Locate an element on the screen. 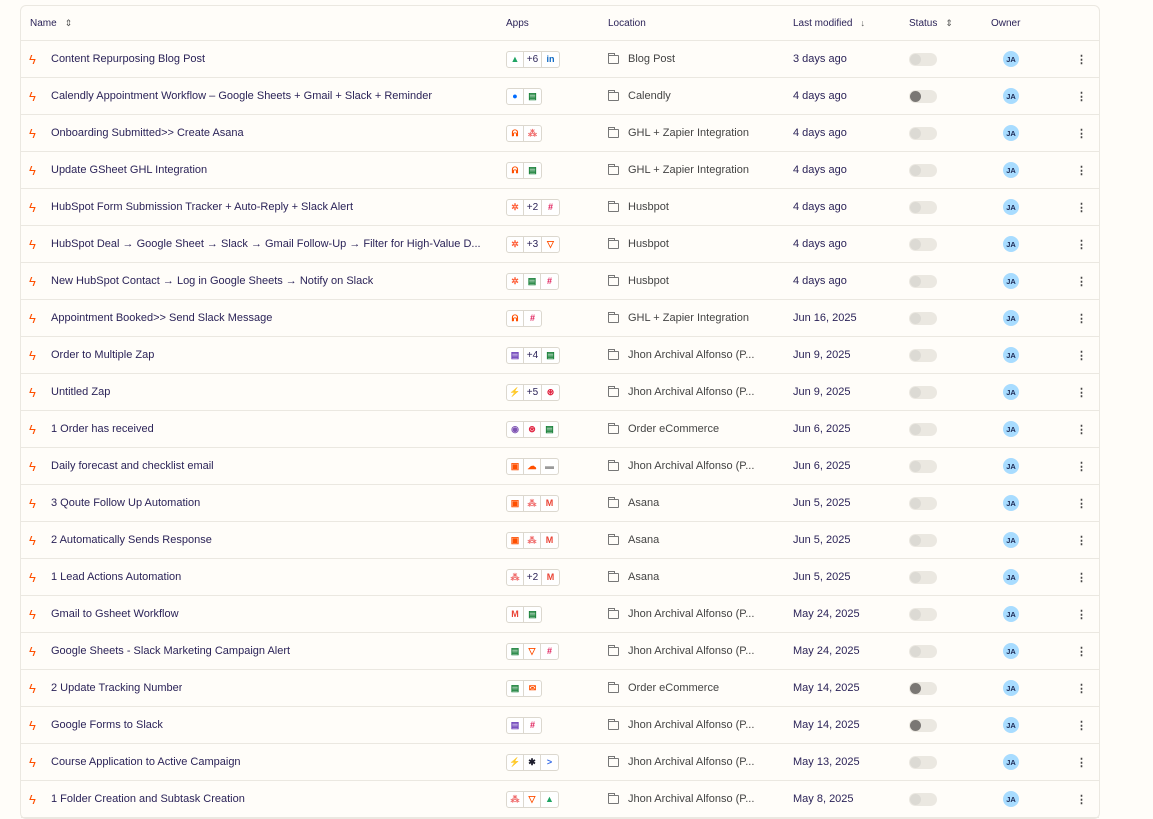 This screenshot has height=819, width=1153. name-column-header: Name ⇕ is located at coordinates (51, 23).